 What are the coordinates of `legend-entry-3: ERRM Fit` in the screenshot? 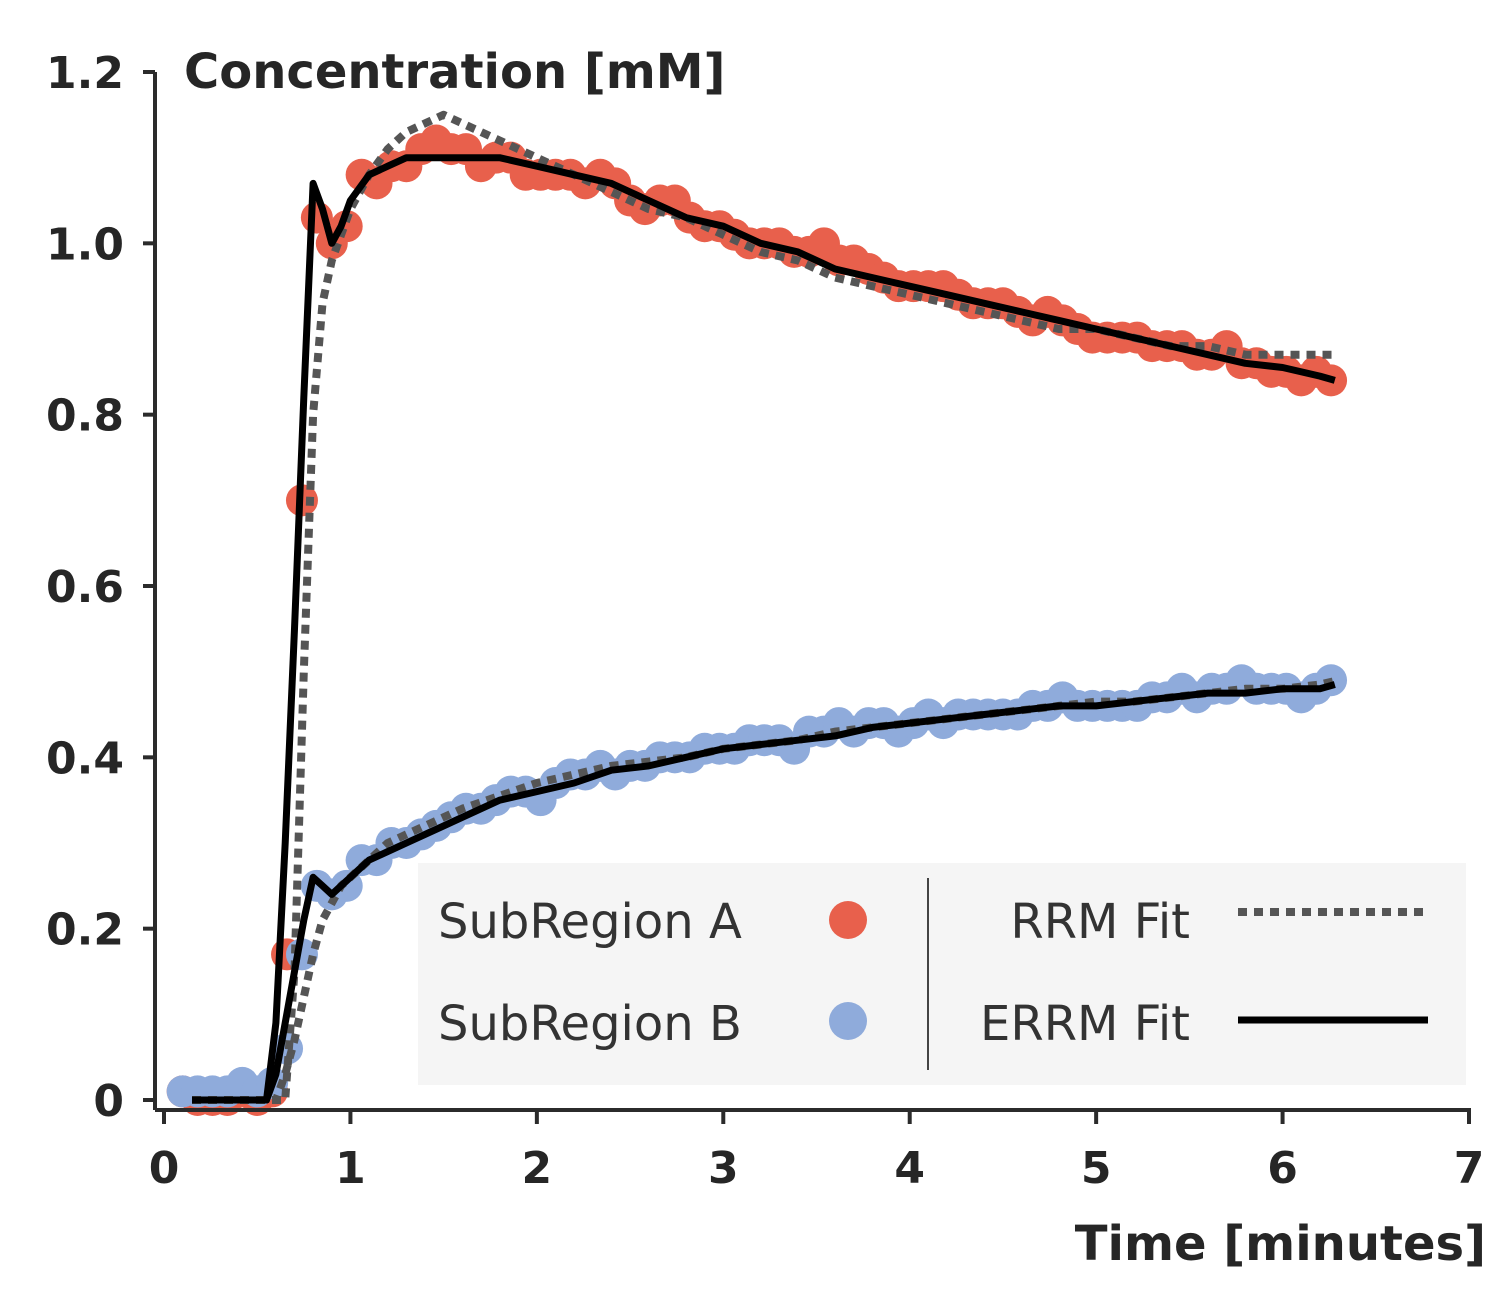 It's located at (1204, 1024).